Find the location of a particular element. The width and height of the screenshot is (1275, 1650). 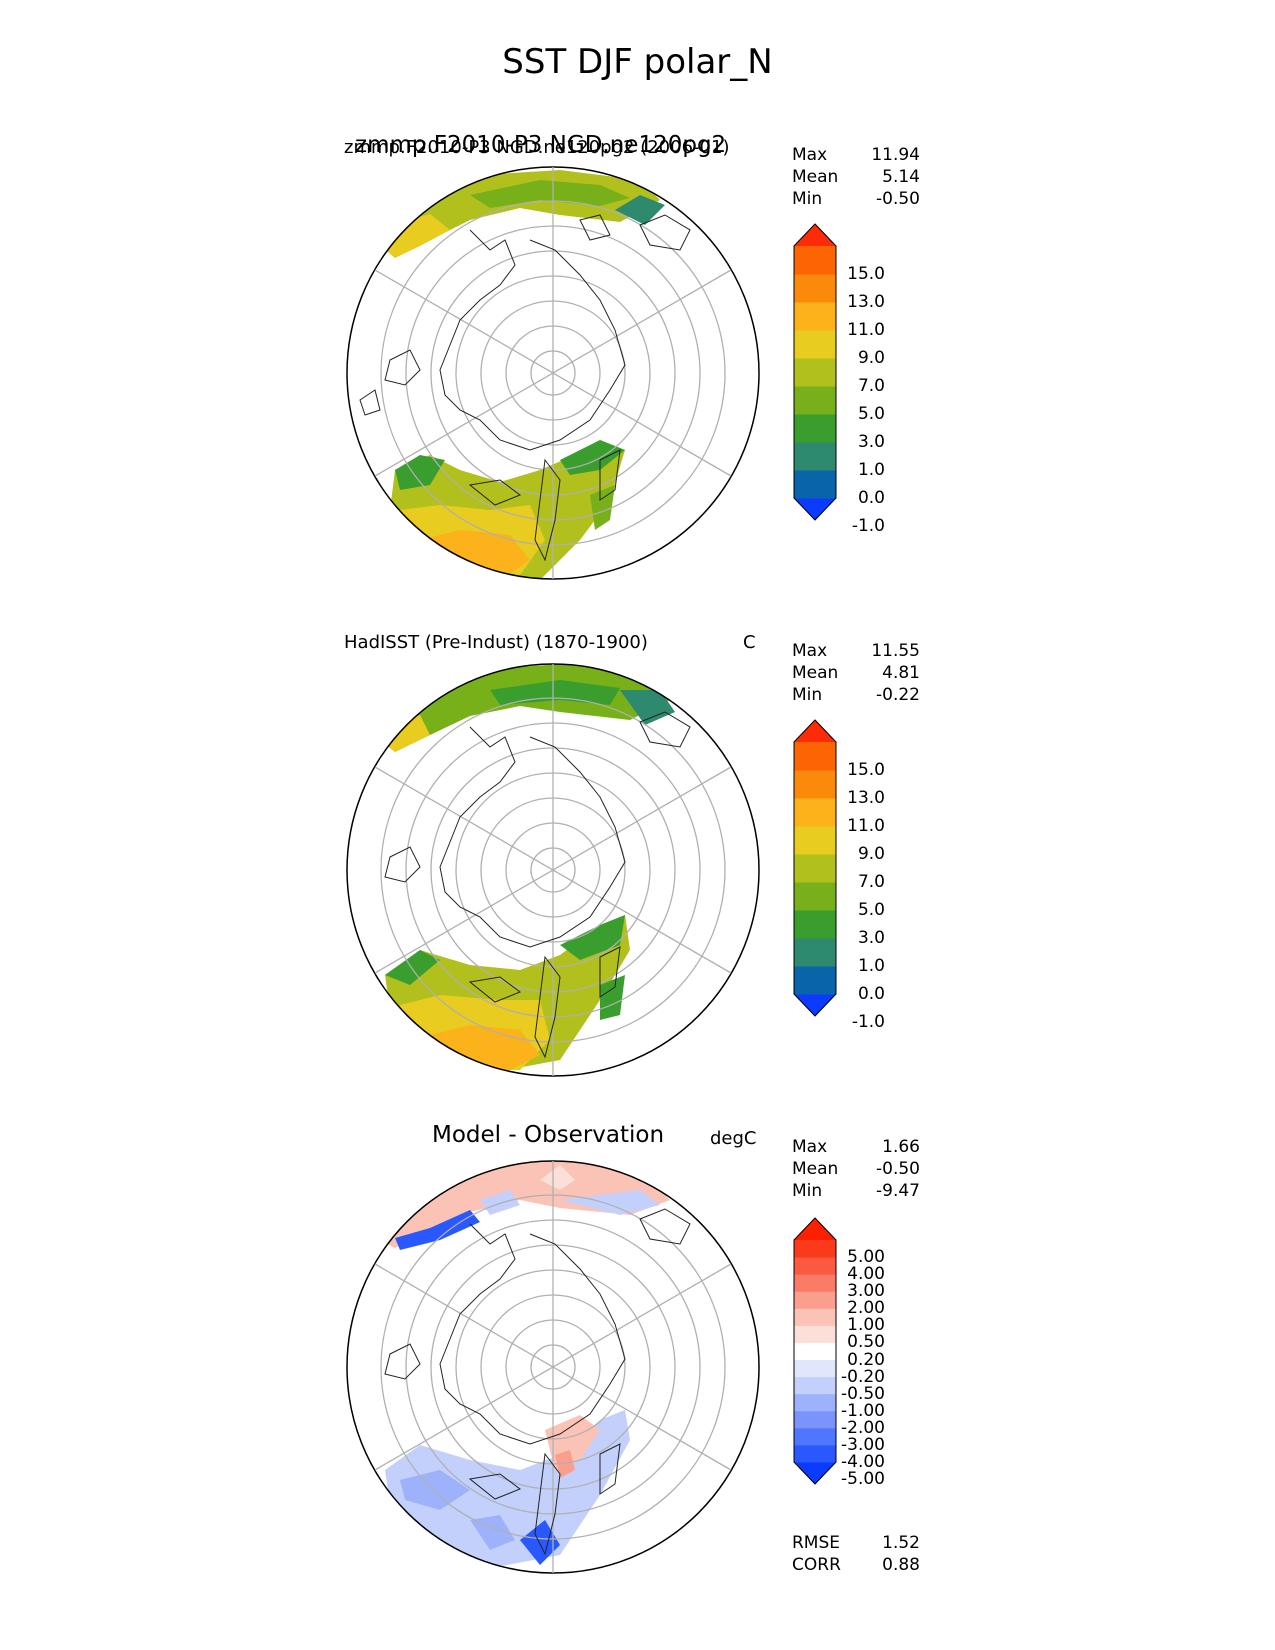

colorbar-tick-label: 1.00 is located at coordinates (866, 1325).